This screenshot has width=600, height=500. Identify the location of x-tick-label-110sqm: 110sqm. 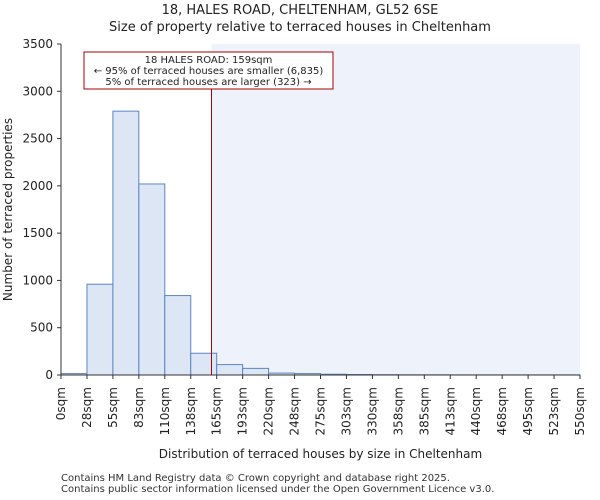
(165, 411).